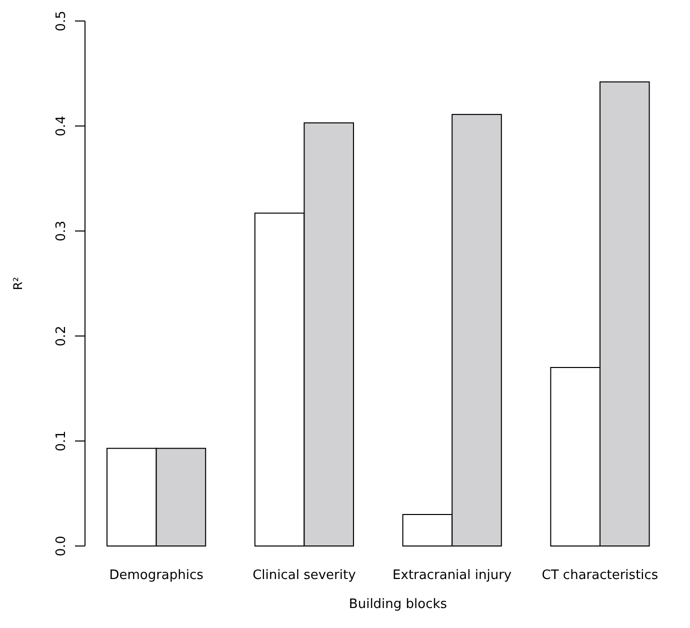 This screenshot has width=690, height=628. I want to click on y-tick-label: 0.5, so click(61, 21).